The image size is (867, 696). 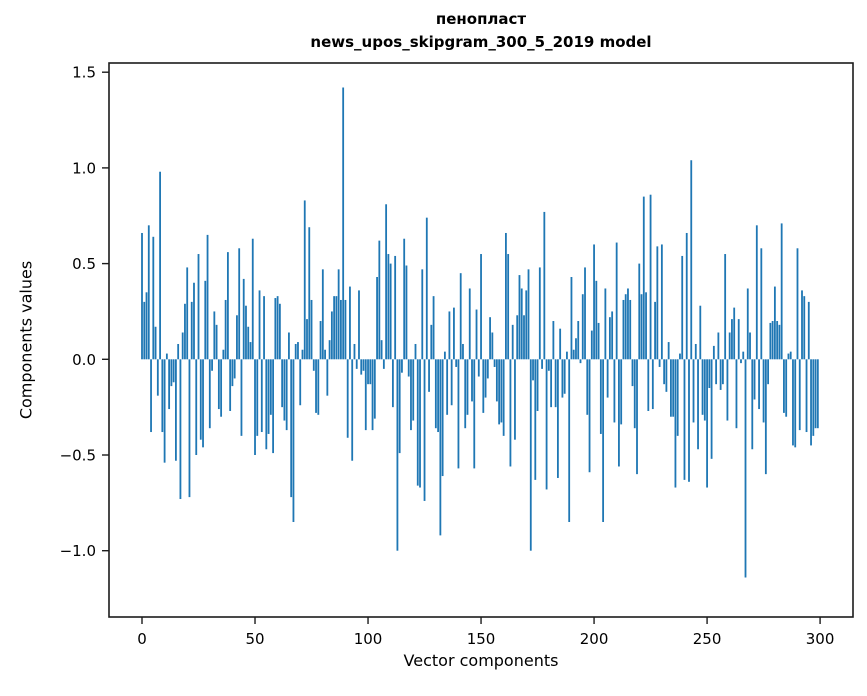 What do you see at coordinates (84, 360) in the screenshot?
I see `y-tick-label: 0.0` at bounding box center [84, 360].